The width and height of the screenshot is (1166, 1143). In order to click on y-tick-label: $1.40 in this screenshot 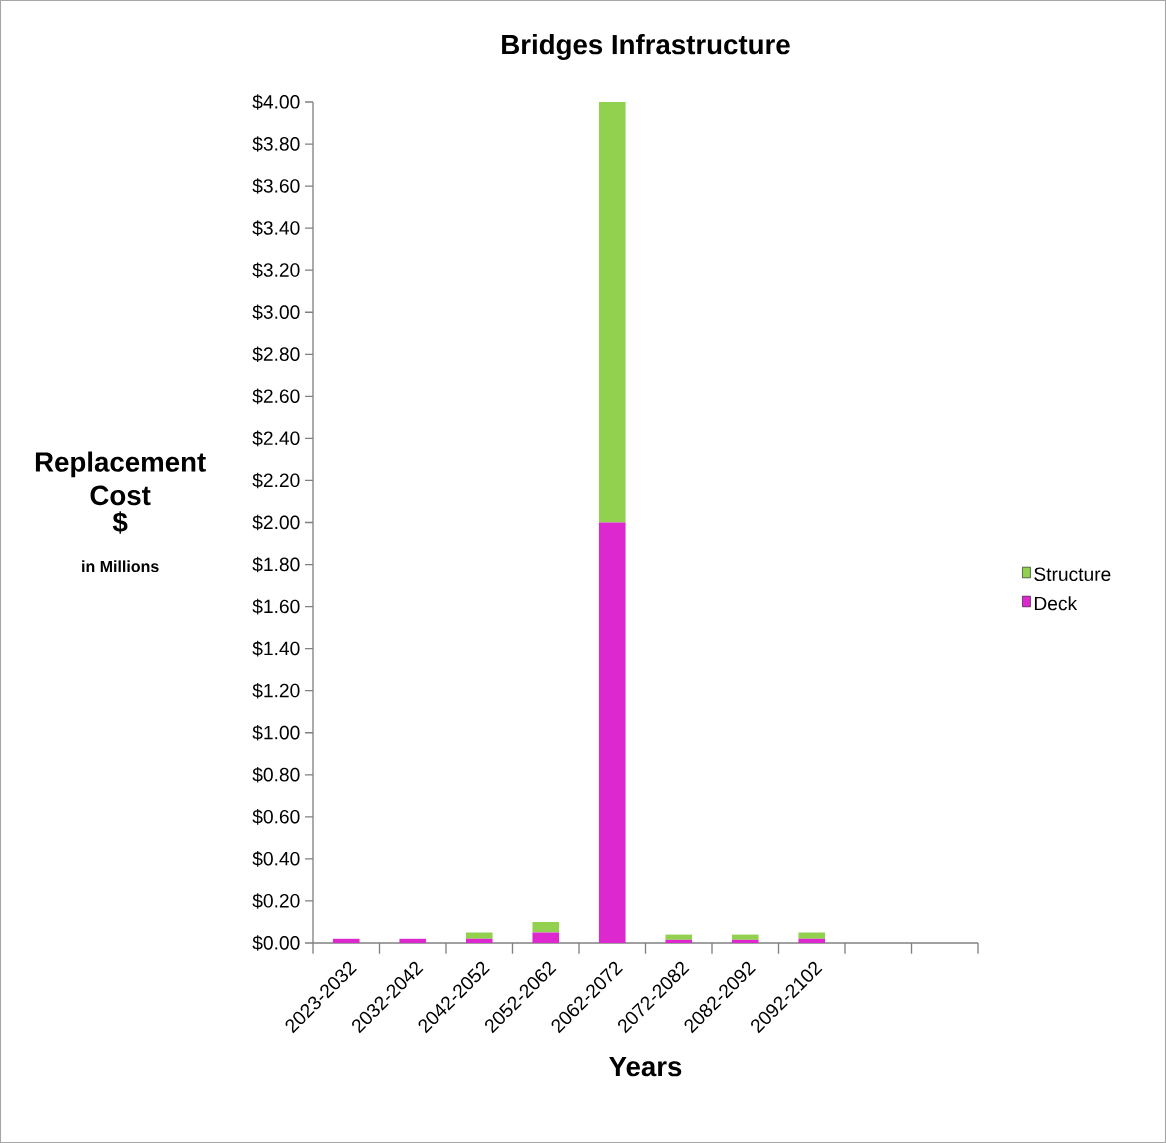, I will do `click(276, 648)`.